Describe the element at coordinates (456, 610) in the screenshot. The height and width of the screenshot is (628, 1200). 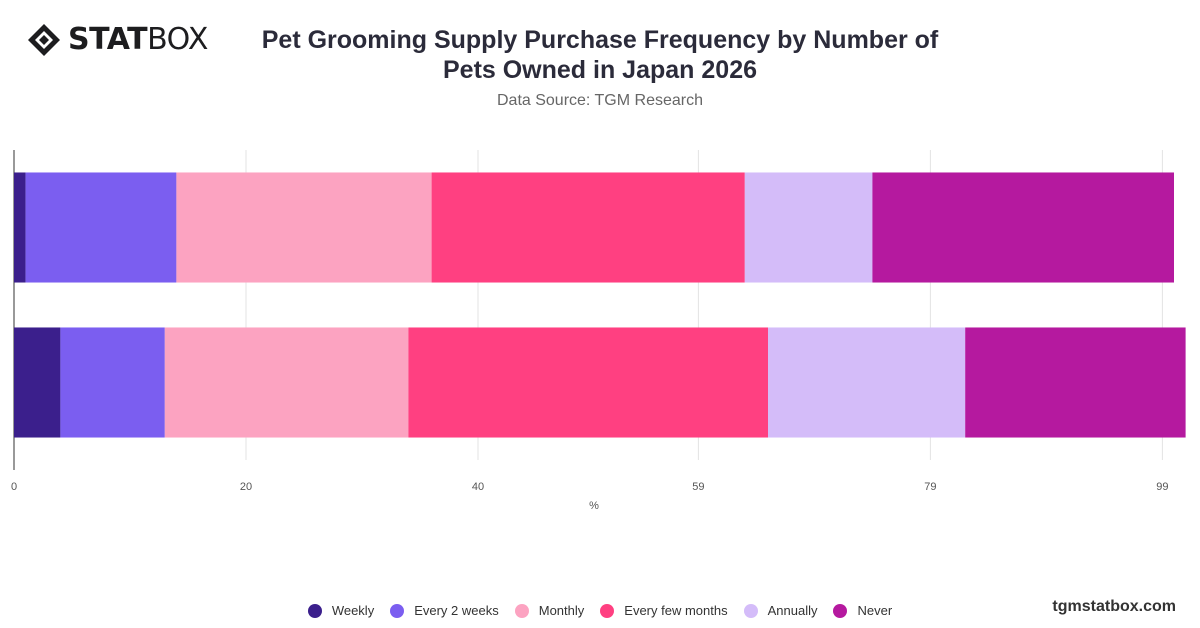
I see `legend-label: Every 2 weeks` at that location.